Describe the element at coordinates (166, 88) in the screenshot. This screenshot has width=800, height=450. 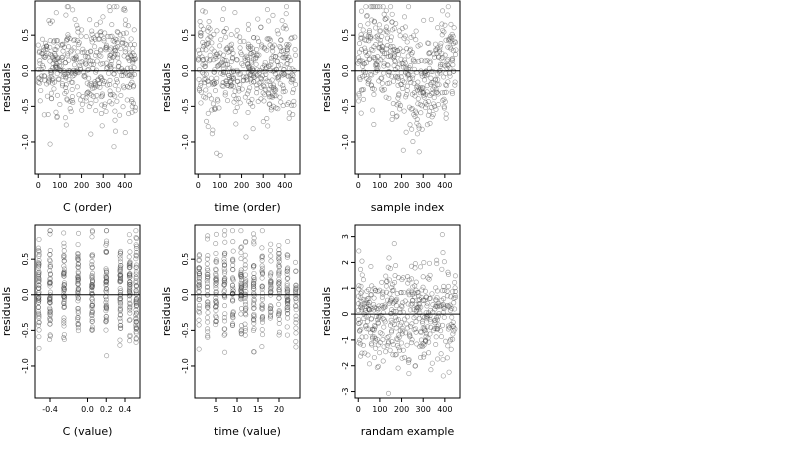
I see `y-axis-label: residuals` at that location.